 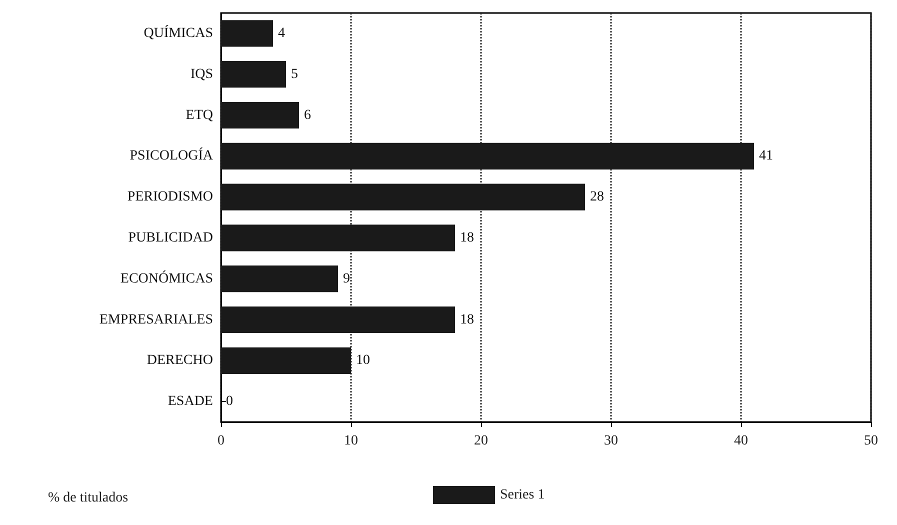 What do you see at coordinates (281, 33) in the screenshot?
I see `data-label: 4` at bounding box center [281, 33].